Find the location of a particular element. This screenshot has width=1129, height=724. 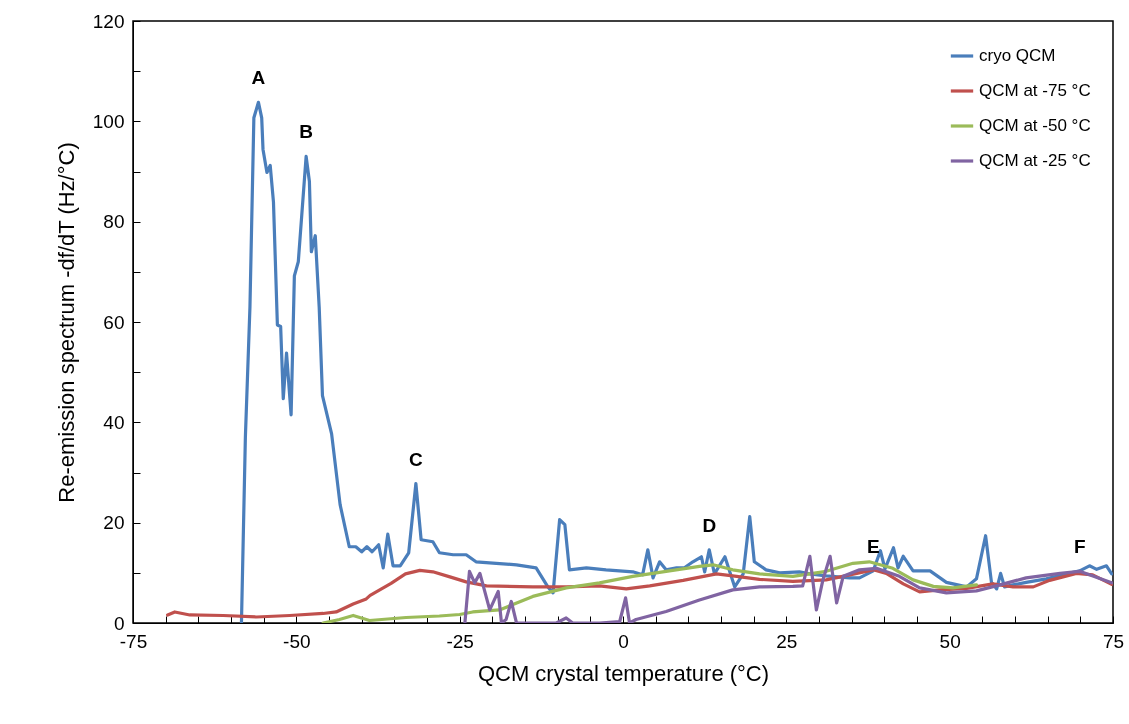

y-tick-label: 80 is located at coordinates (114, 222).